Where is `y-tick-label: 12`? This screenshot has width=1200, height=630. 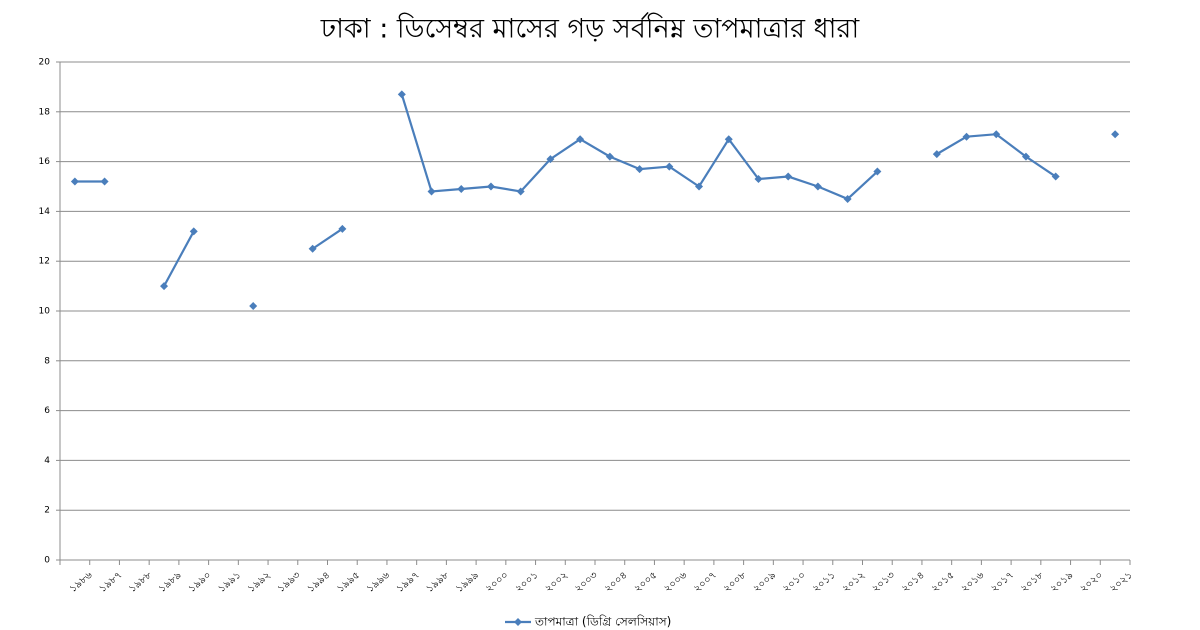
y-tick-label: 12 is located at coordinates (44, 262).